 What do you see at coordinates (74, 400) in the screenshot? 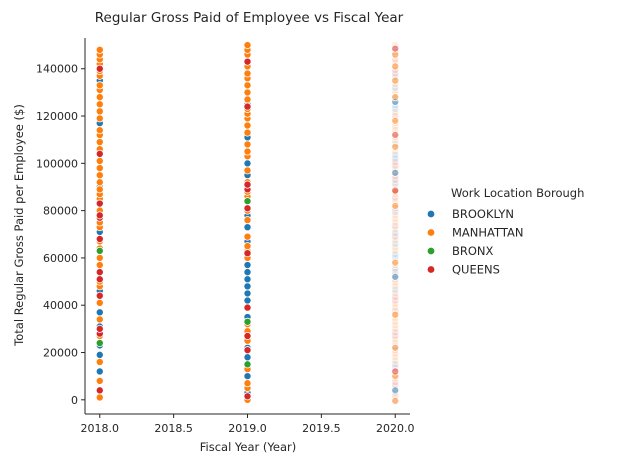
I see `y-tick-label: 0` at bounding box center [74, 400].